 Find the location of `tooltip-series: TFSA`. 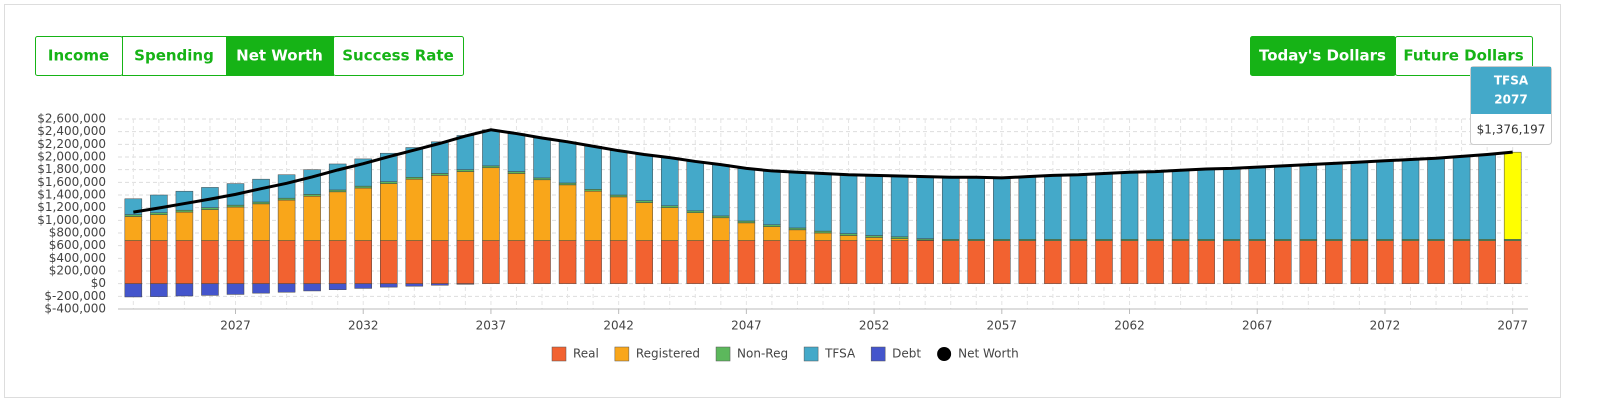

tooltip-series: TFSA is located at coordinates (1511, 81).